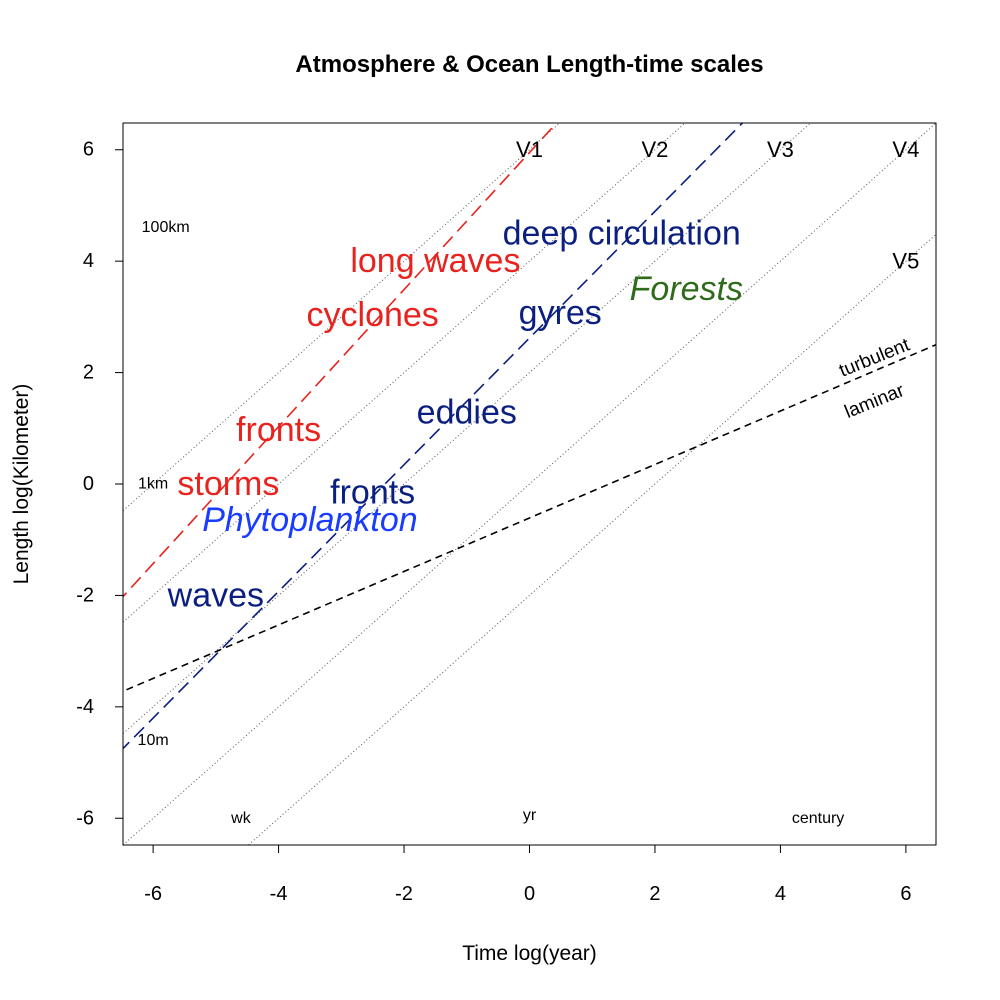  I want to click on annotation-label: 10m, so click(153, 740).